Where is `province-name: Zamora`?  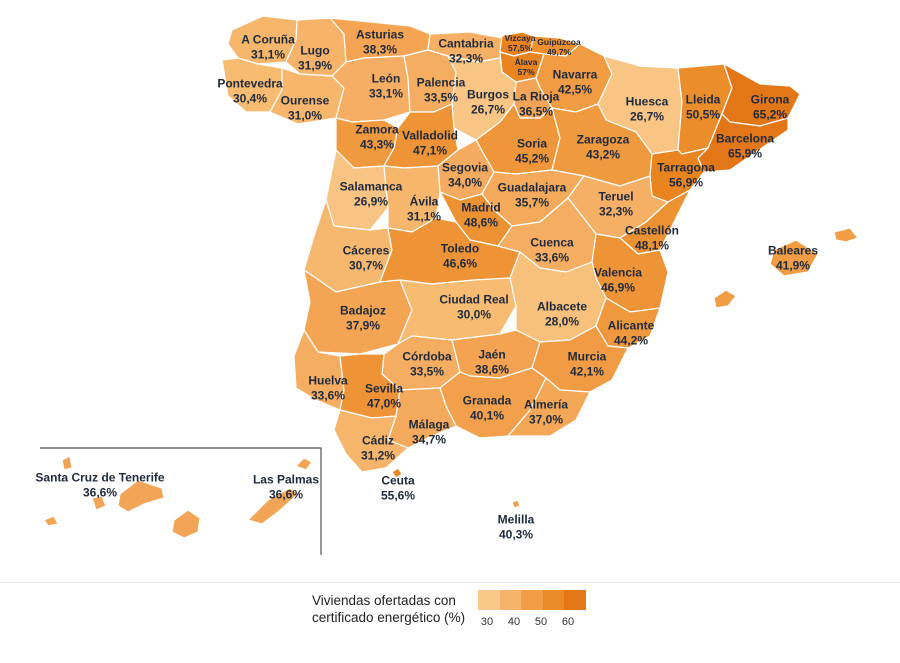 province-name: Zamora is located at coordinates (377, 129).